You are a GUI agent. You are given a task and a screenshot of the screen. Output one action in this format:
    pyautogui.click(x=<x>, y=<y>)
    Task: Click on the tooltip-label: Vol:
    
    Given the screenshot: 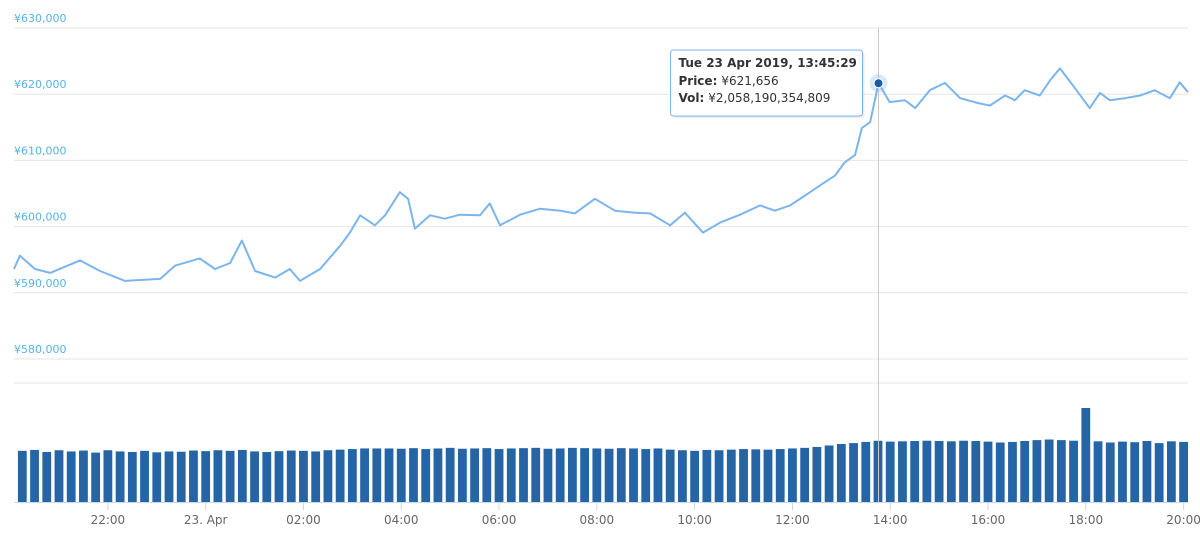 What is the action you would take?
    pyautogui.click(x=691, y=98)
    